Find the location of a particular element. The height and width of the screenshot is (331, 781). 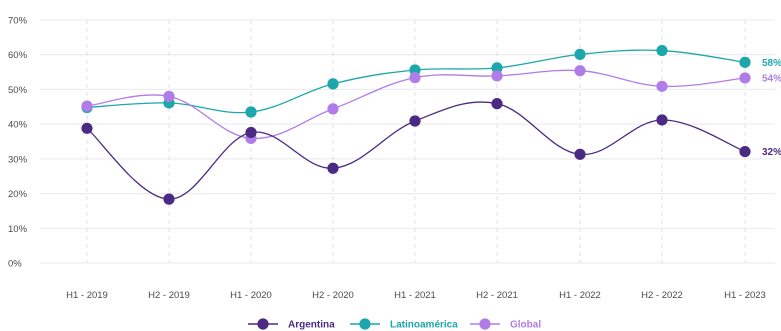

legend-item-latinoamerica: Latinoamérica is located at coordinates (404, 324).